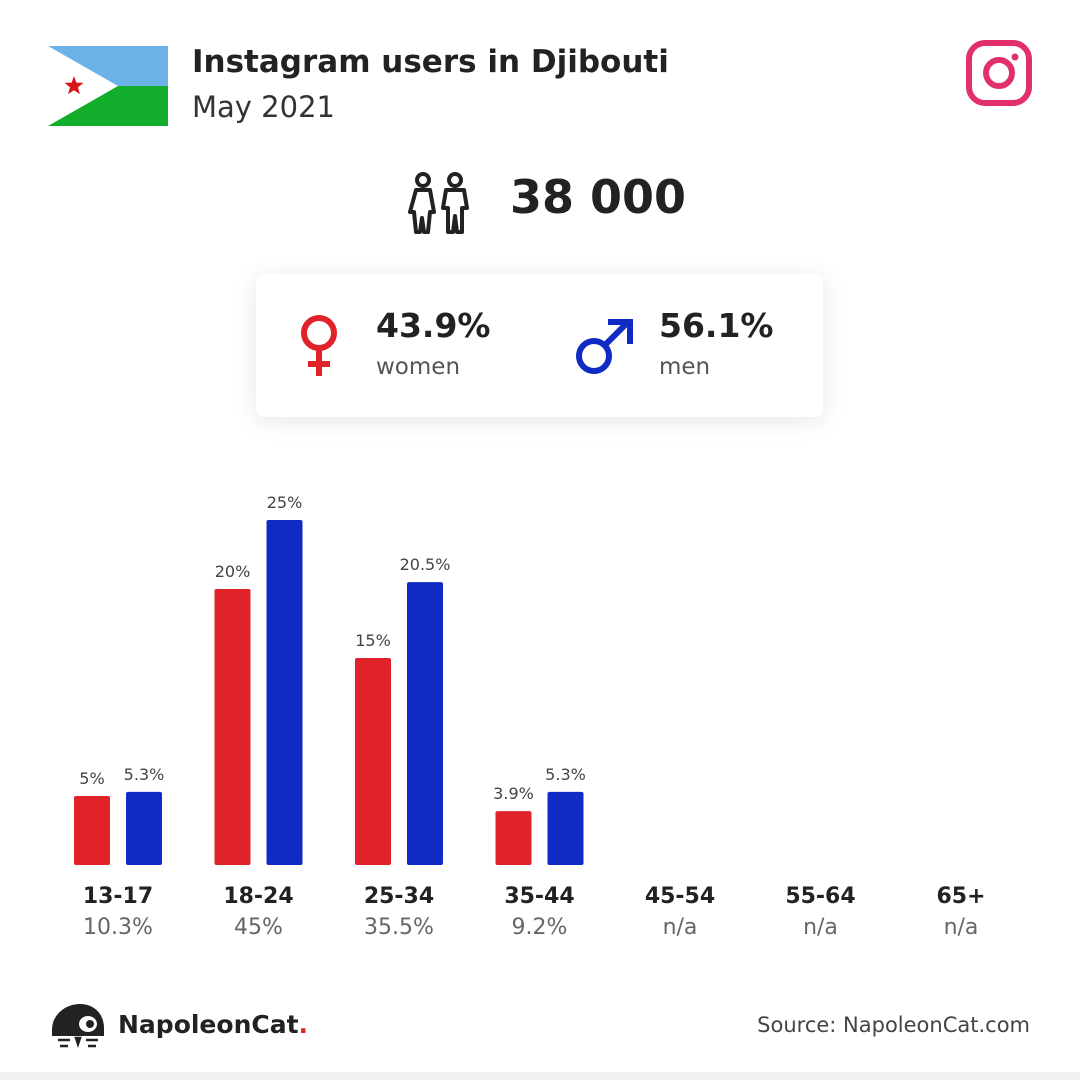 The width and height of the screenshot is (1080, 1080). Describe the element at coordinates (539, 896) in the screenshot. I see `age-group-label: 35-44` at that location.